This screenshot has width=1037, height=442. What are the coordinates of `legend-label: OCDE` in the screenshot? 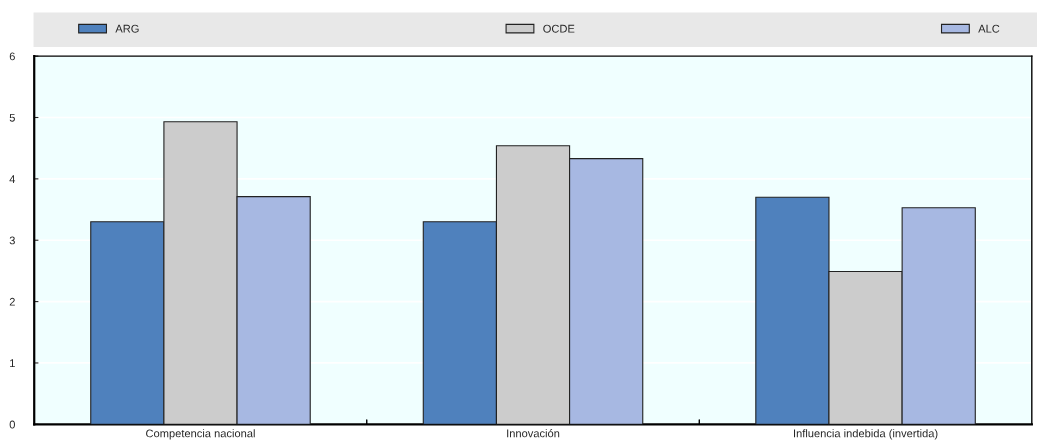 It's located at (559, 28).